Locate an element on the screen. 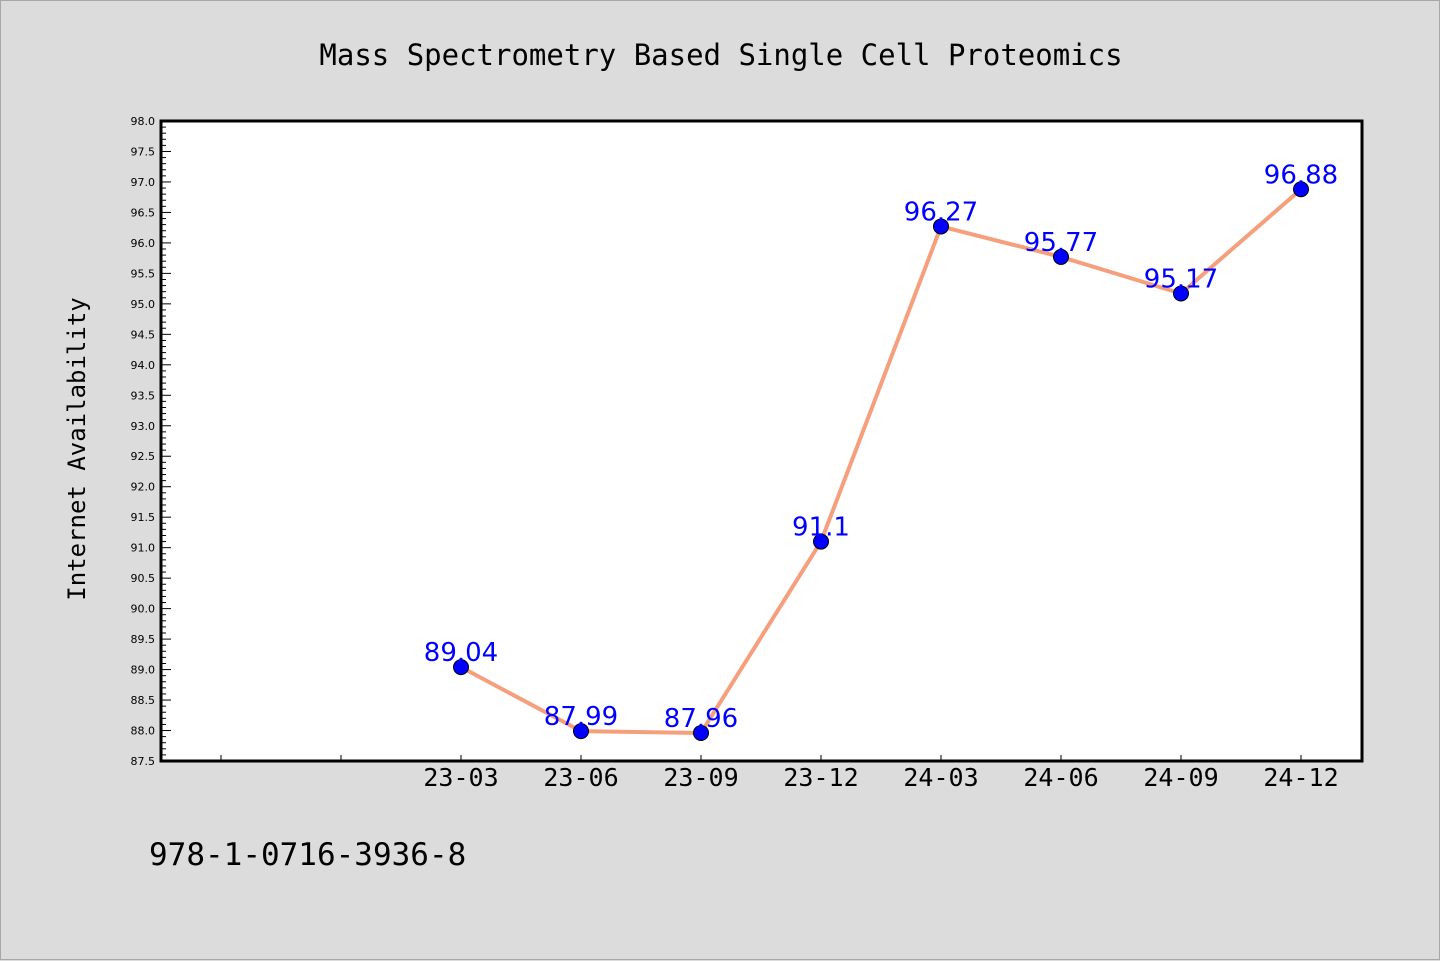 The image size is (1440, 961). x-tick-label: 24-09 is located at coordinates (1180, 777).